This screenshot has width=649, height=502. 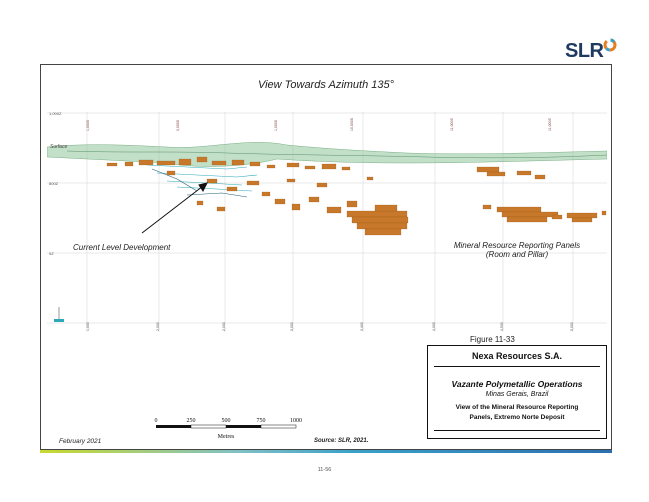 What do you see at coordinates (292, 326) in the screenshot?
I see `bottom-grid-label: 3,000` at bounding box center [292, 326].